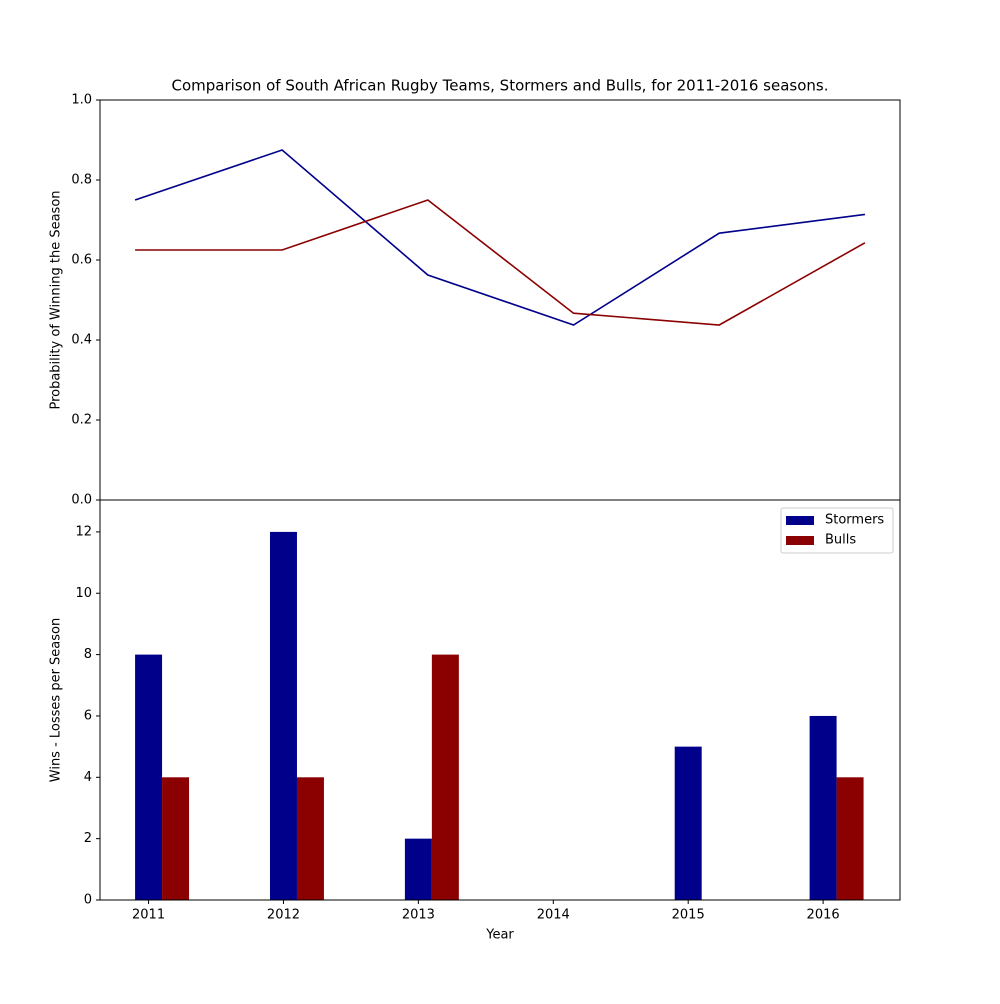 This screenshot has width=1000, height=1004. Describe the element at coordinates (83, 593) in the screenshot. I see `y-tick-label: 10` at that location.